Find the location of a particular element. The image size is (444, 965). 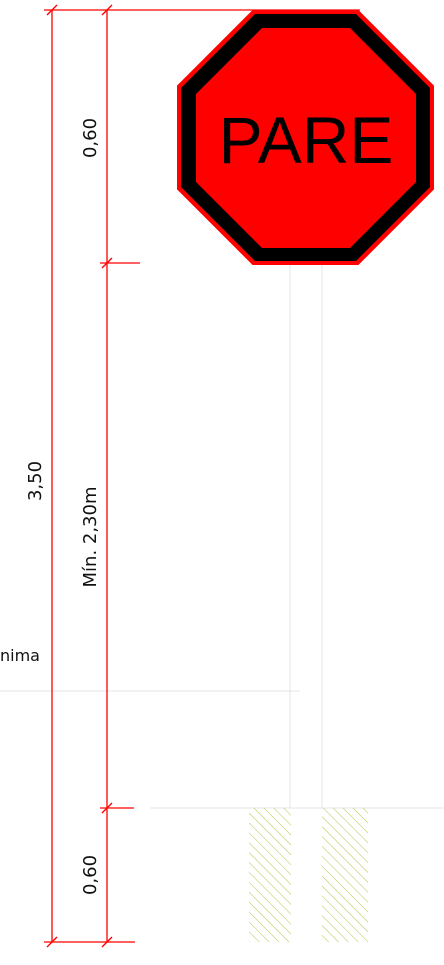

footing-right is located at coordinates (345, 875).